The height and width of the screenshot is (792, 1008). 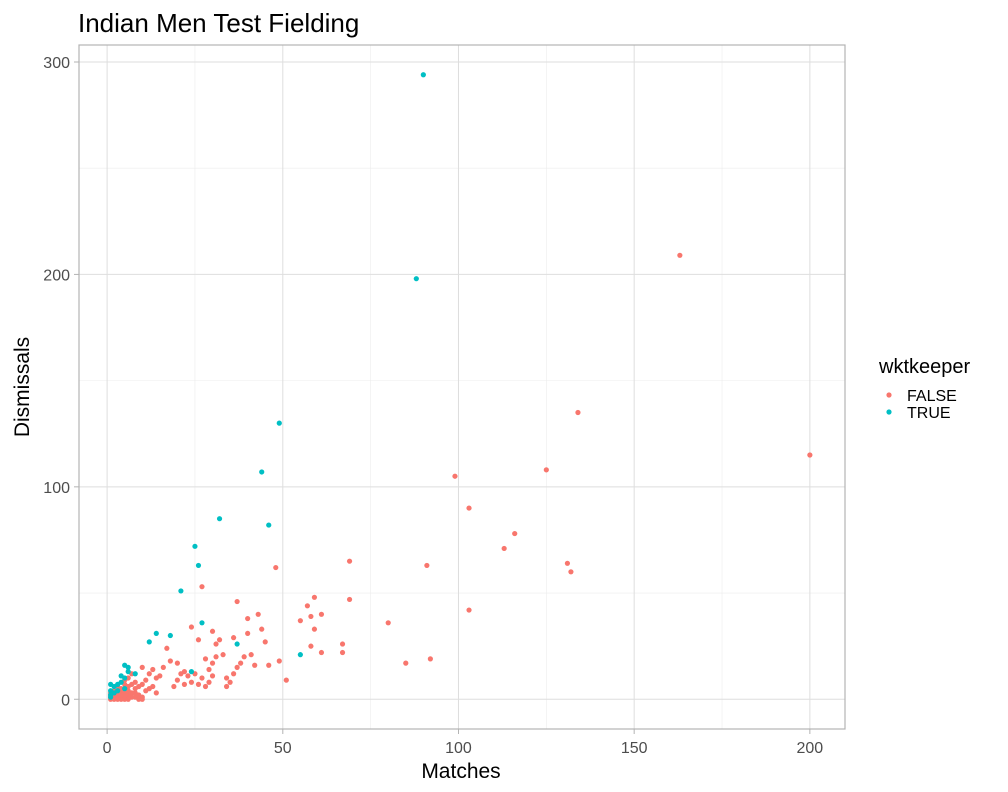 I want to click on x-tick-label: 200, so click(x=810, y=748).